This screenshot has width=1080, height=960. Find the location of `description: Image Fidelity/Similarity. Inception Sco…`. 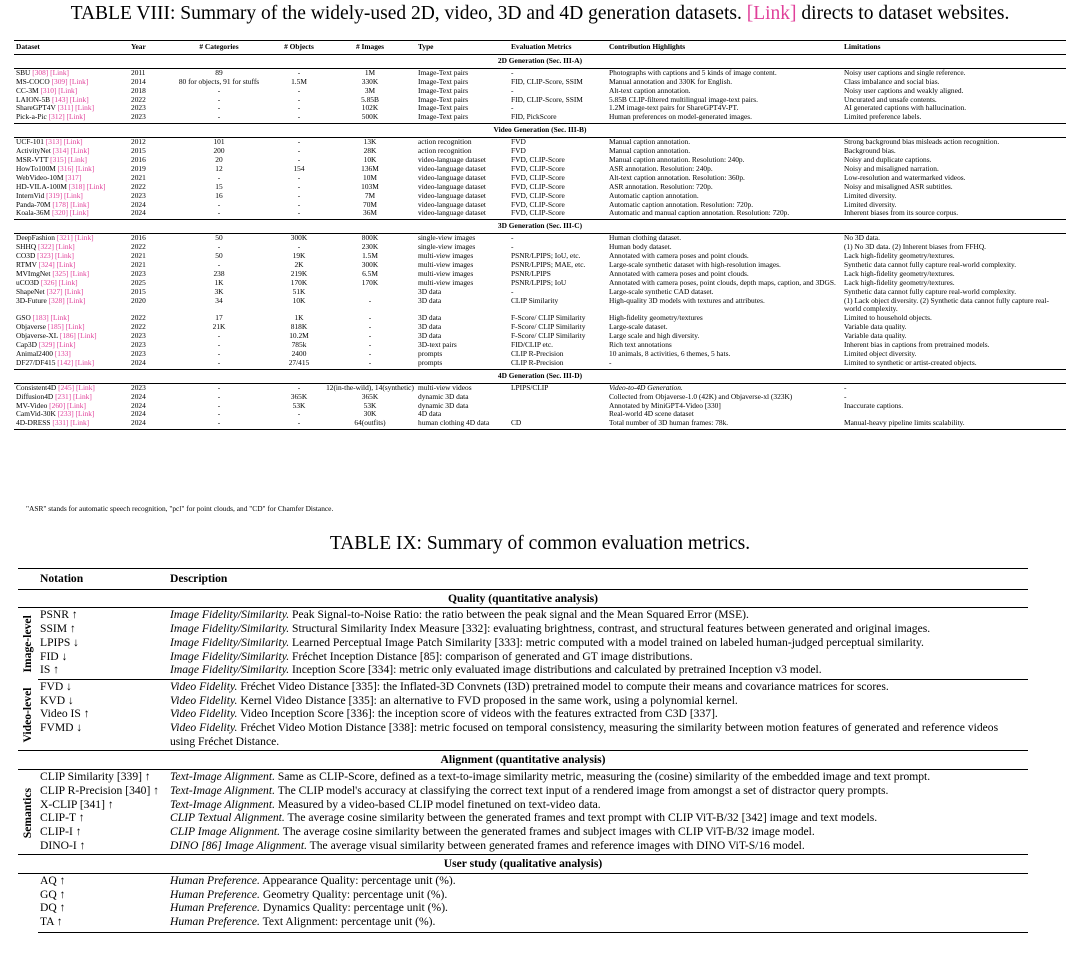

description: Image Fidelity/Similarity. Inception Sco… is located at coordinates (598, 671).